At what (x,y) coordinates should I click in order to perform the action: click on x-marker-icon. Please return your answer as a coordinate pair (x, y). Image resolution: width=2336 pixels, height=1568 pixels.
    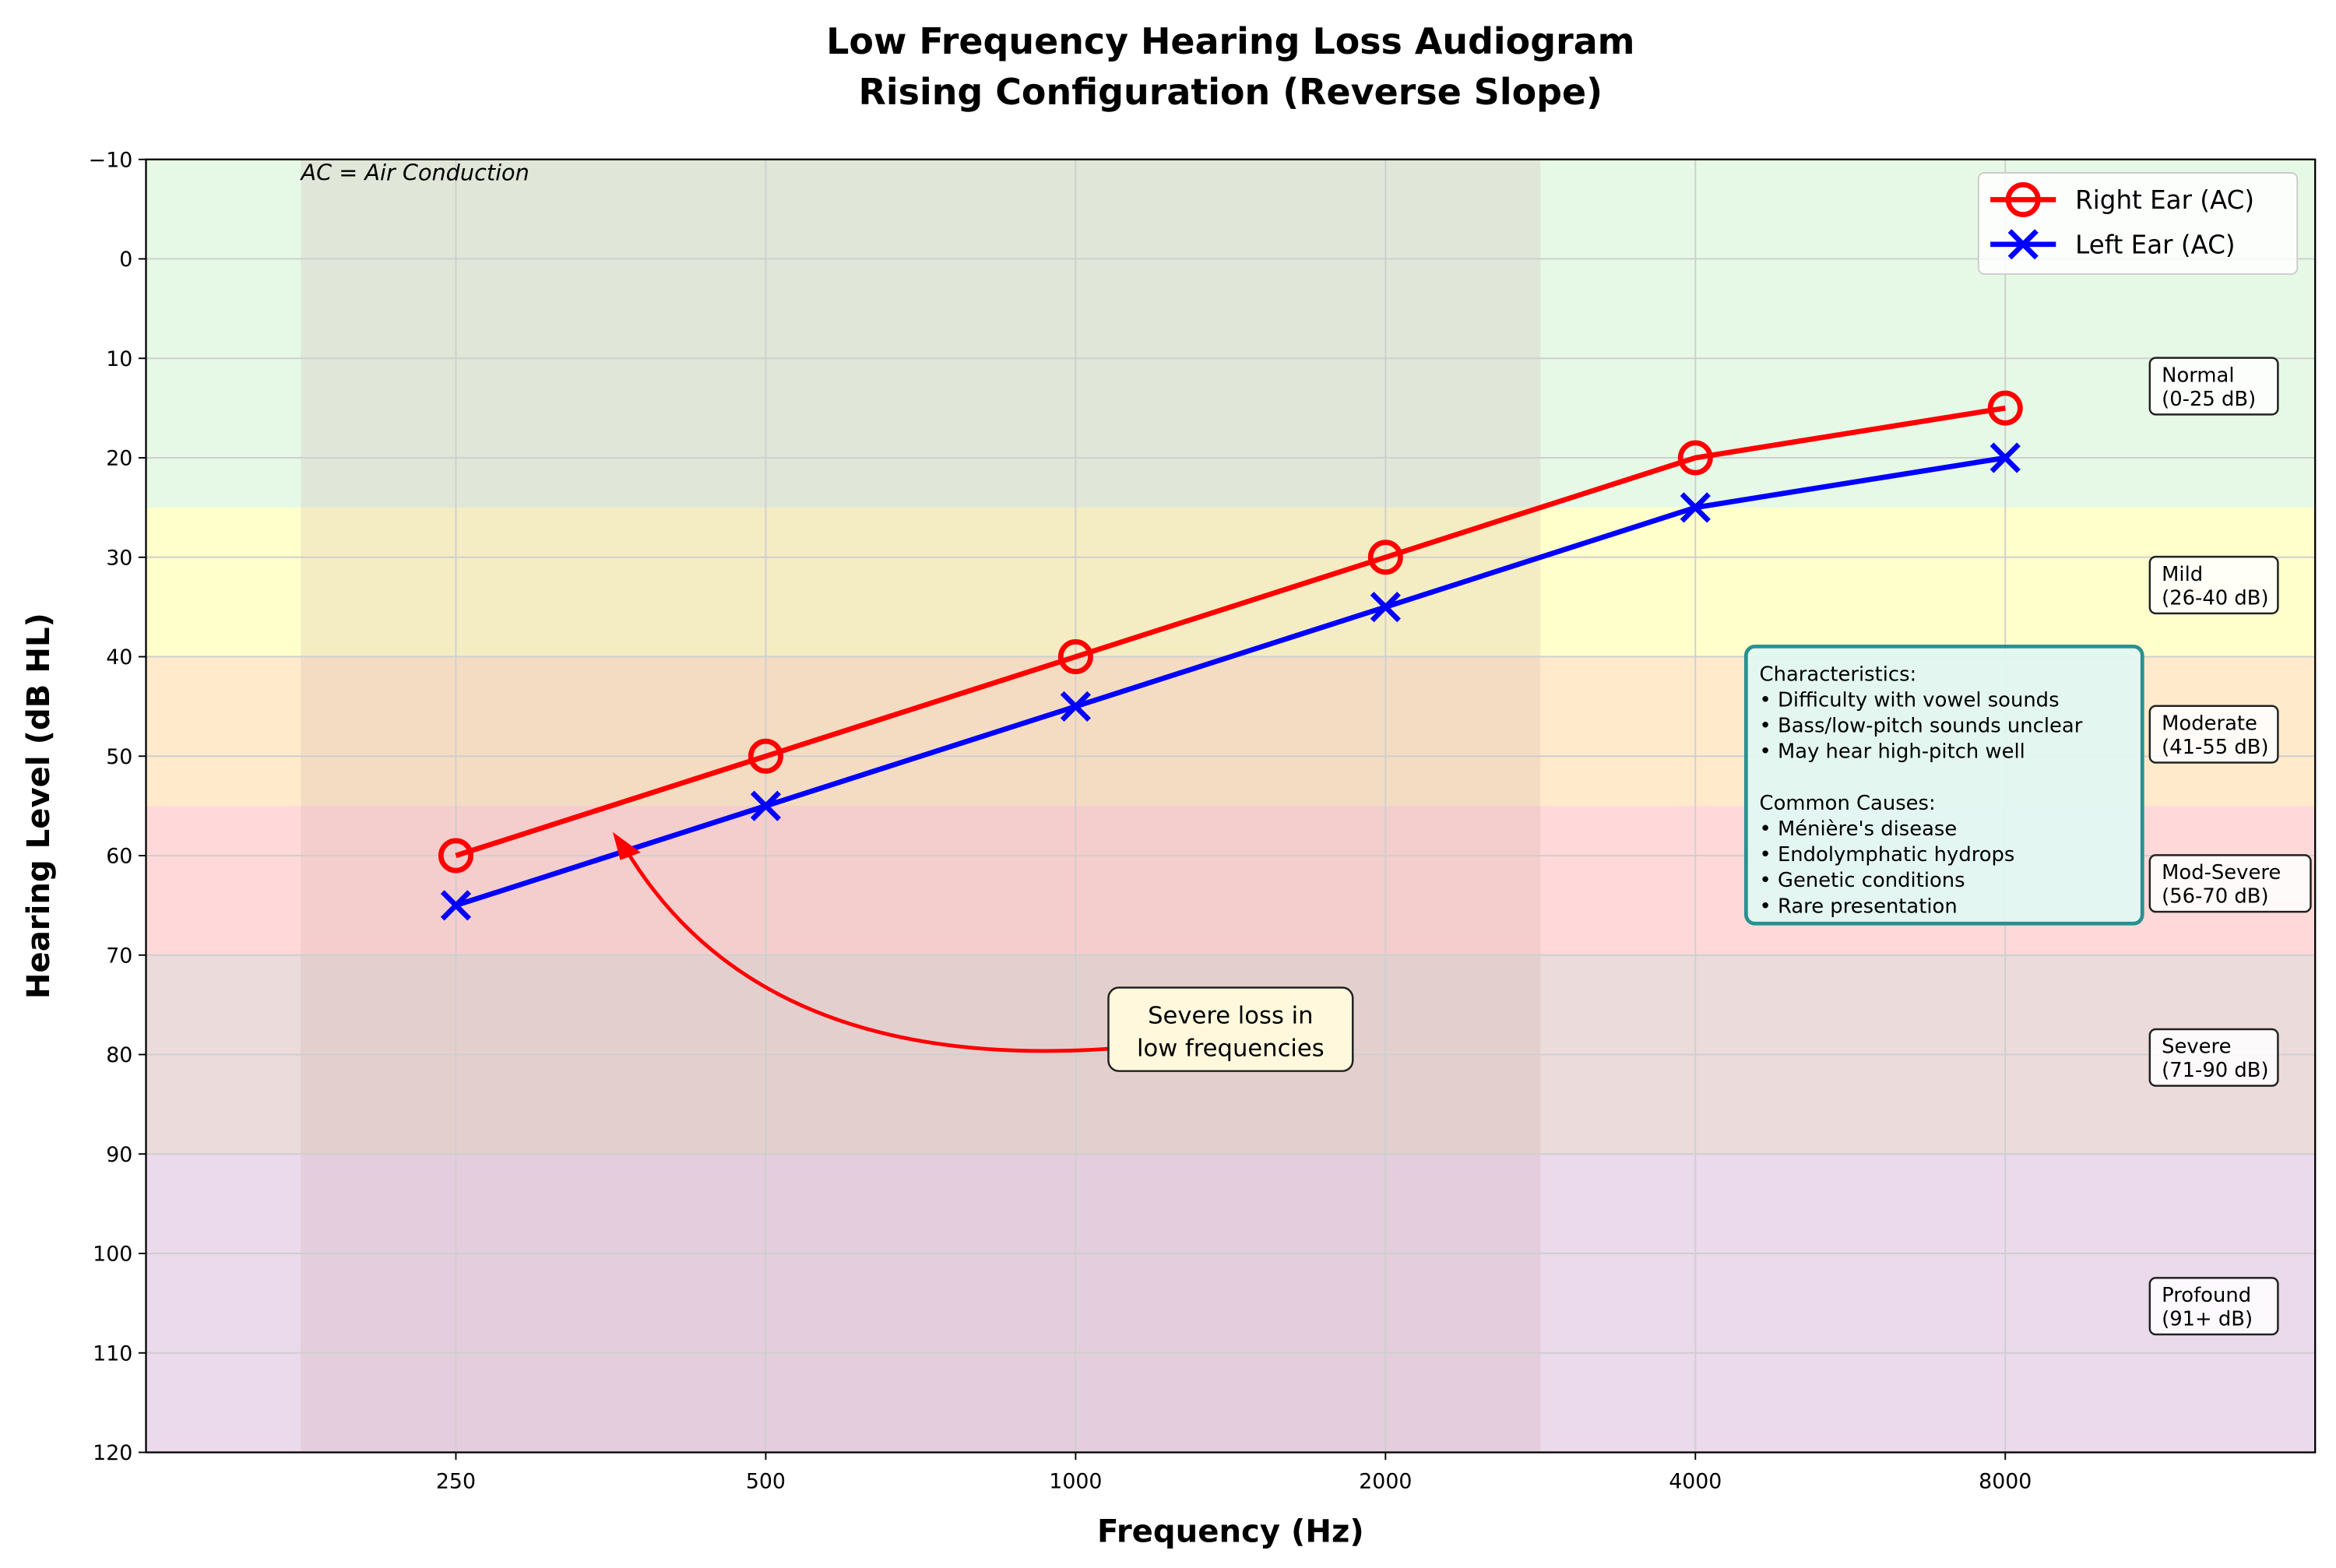
    Looking at the image, I should click on (2023, 244).